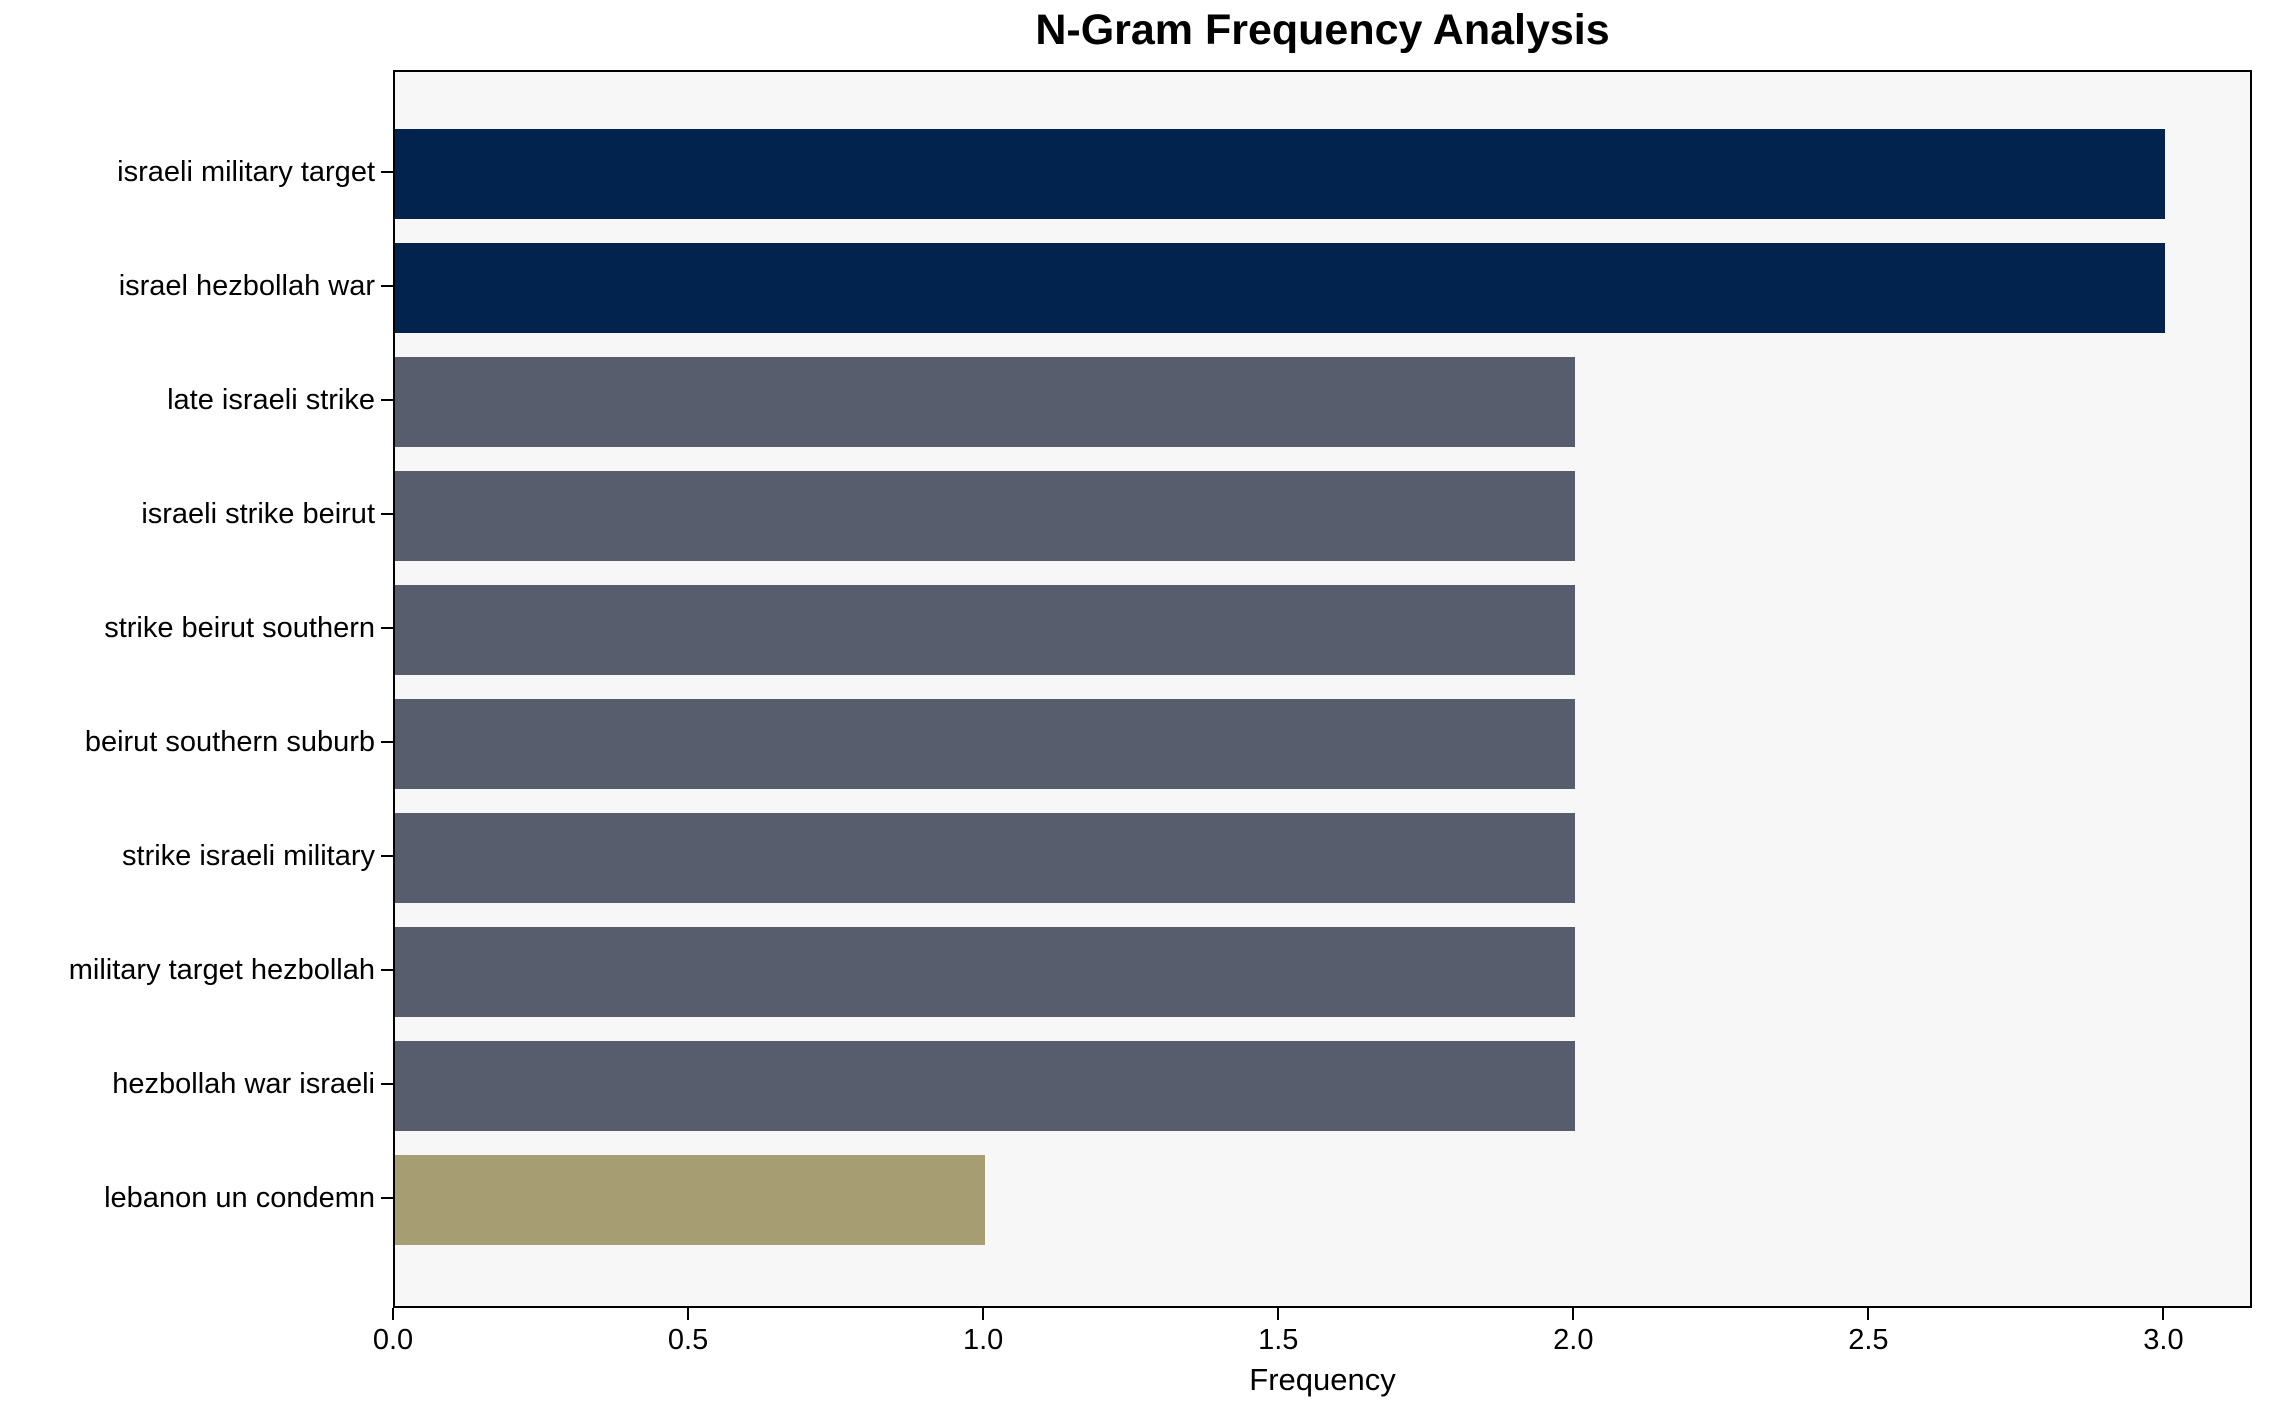  What do you see at coordinates (229, 742) in the screenshot?
I see `y-tick-label: beirut southern suburb` at bounding box center [229, 742].